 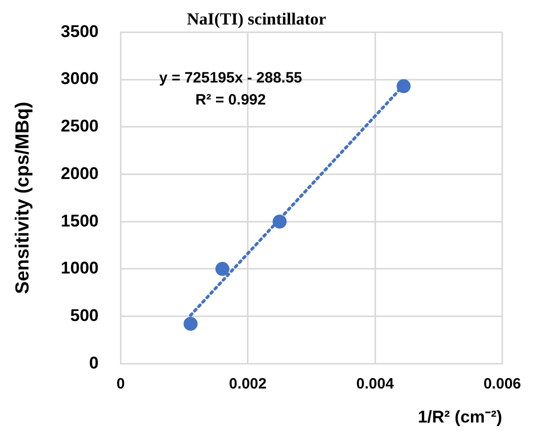 What do you see at coordinates (375, 384) in the screenshot?
I see `x-tick-label: 0.004` at bounding box center [375, 384].